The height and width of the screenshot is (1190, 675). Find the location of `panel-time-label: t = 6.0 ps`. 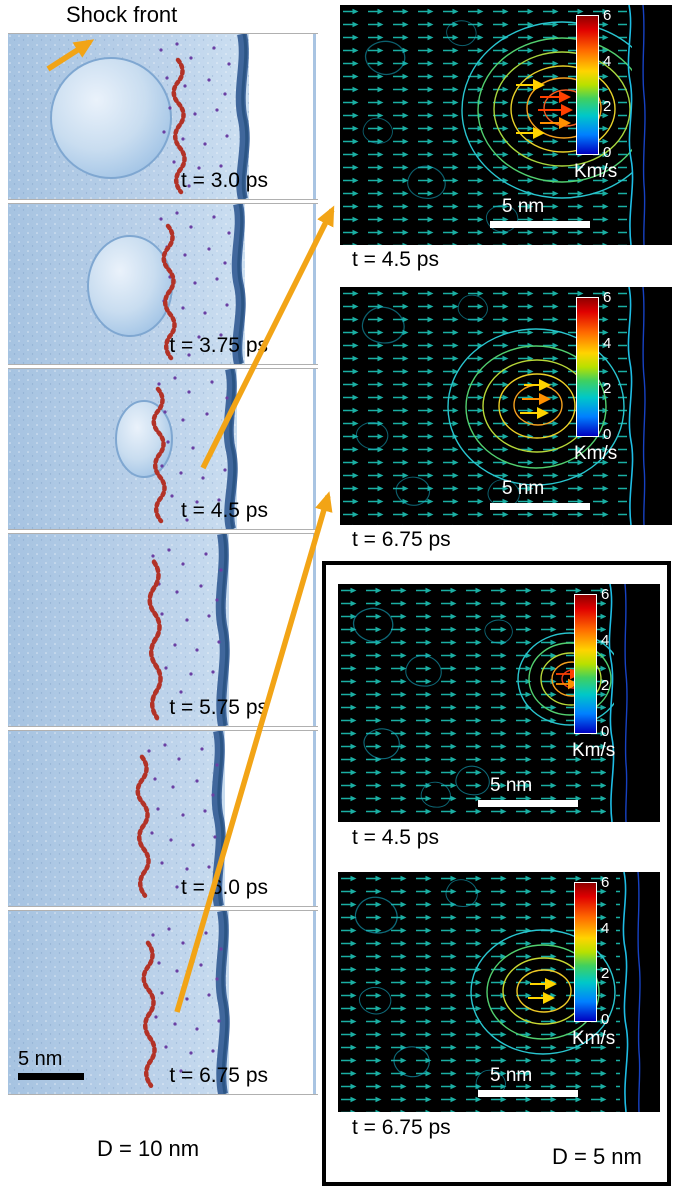

panel-time-label: t = 6.0 ps is located at coordinates (224, 887).